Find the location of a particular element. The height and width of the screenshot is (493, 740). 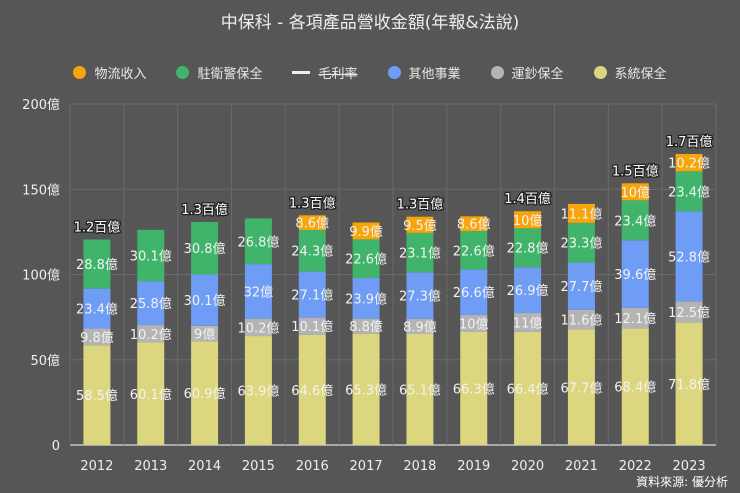

x-tick-label: 2016 is located at coordinates (312, 466).